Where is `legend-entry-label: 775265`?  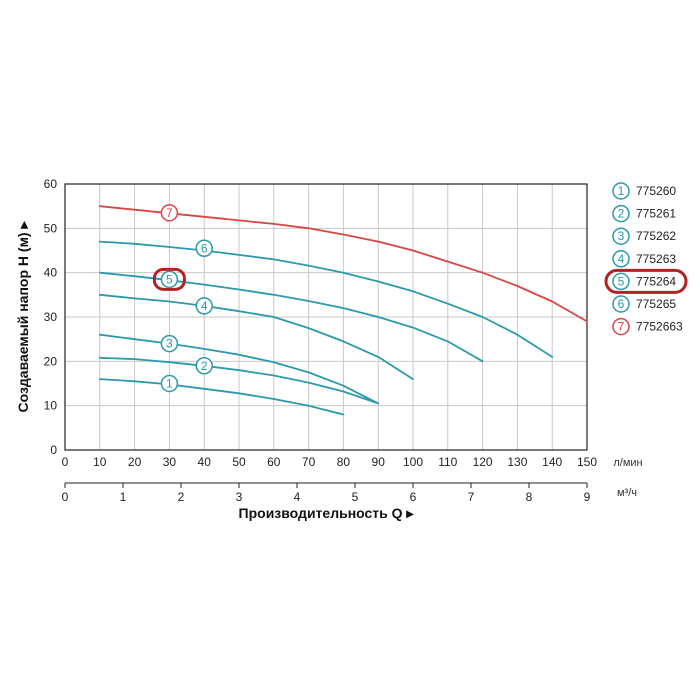
legend-entry-label: 775265 is located at coordinates (656, 304).